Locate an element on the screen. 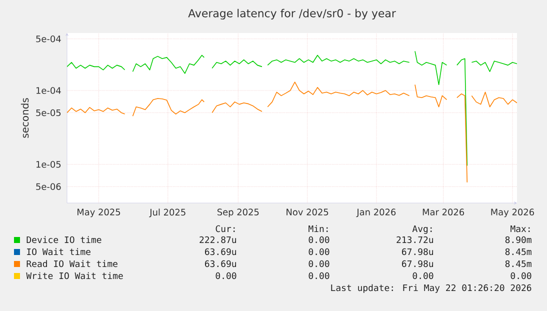  legend-label: Device IO time is located at coordinates (64, 240).